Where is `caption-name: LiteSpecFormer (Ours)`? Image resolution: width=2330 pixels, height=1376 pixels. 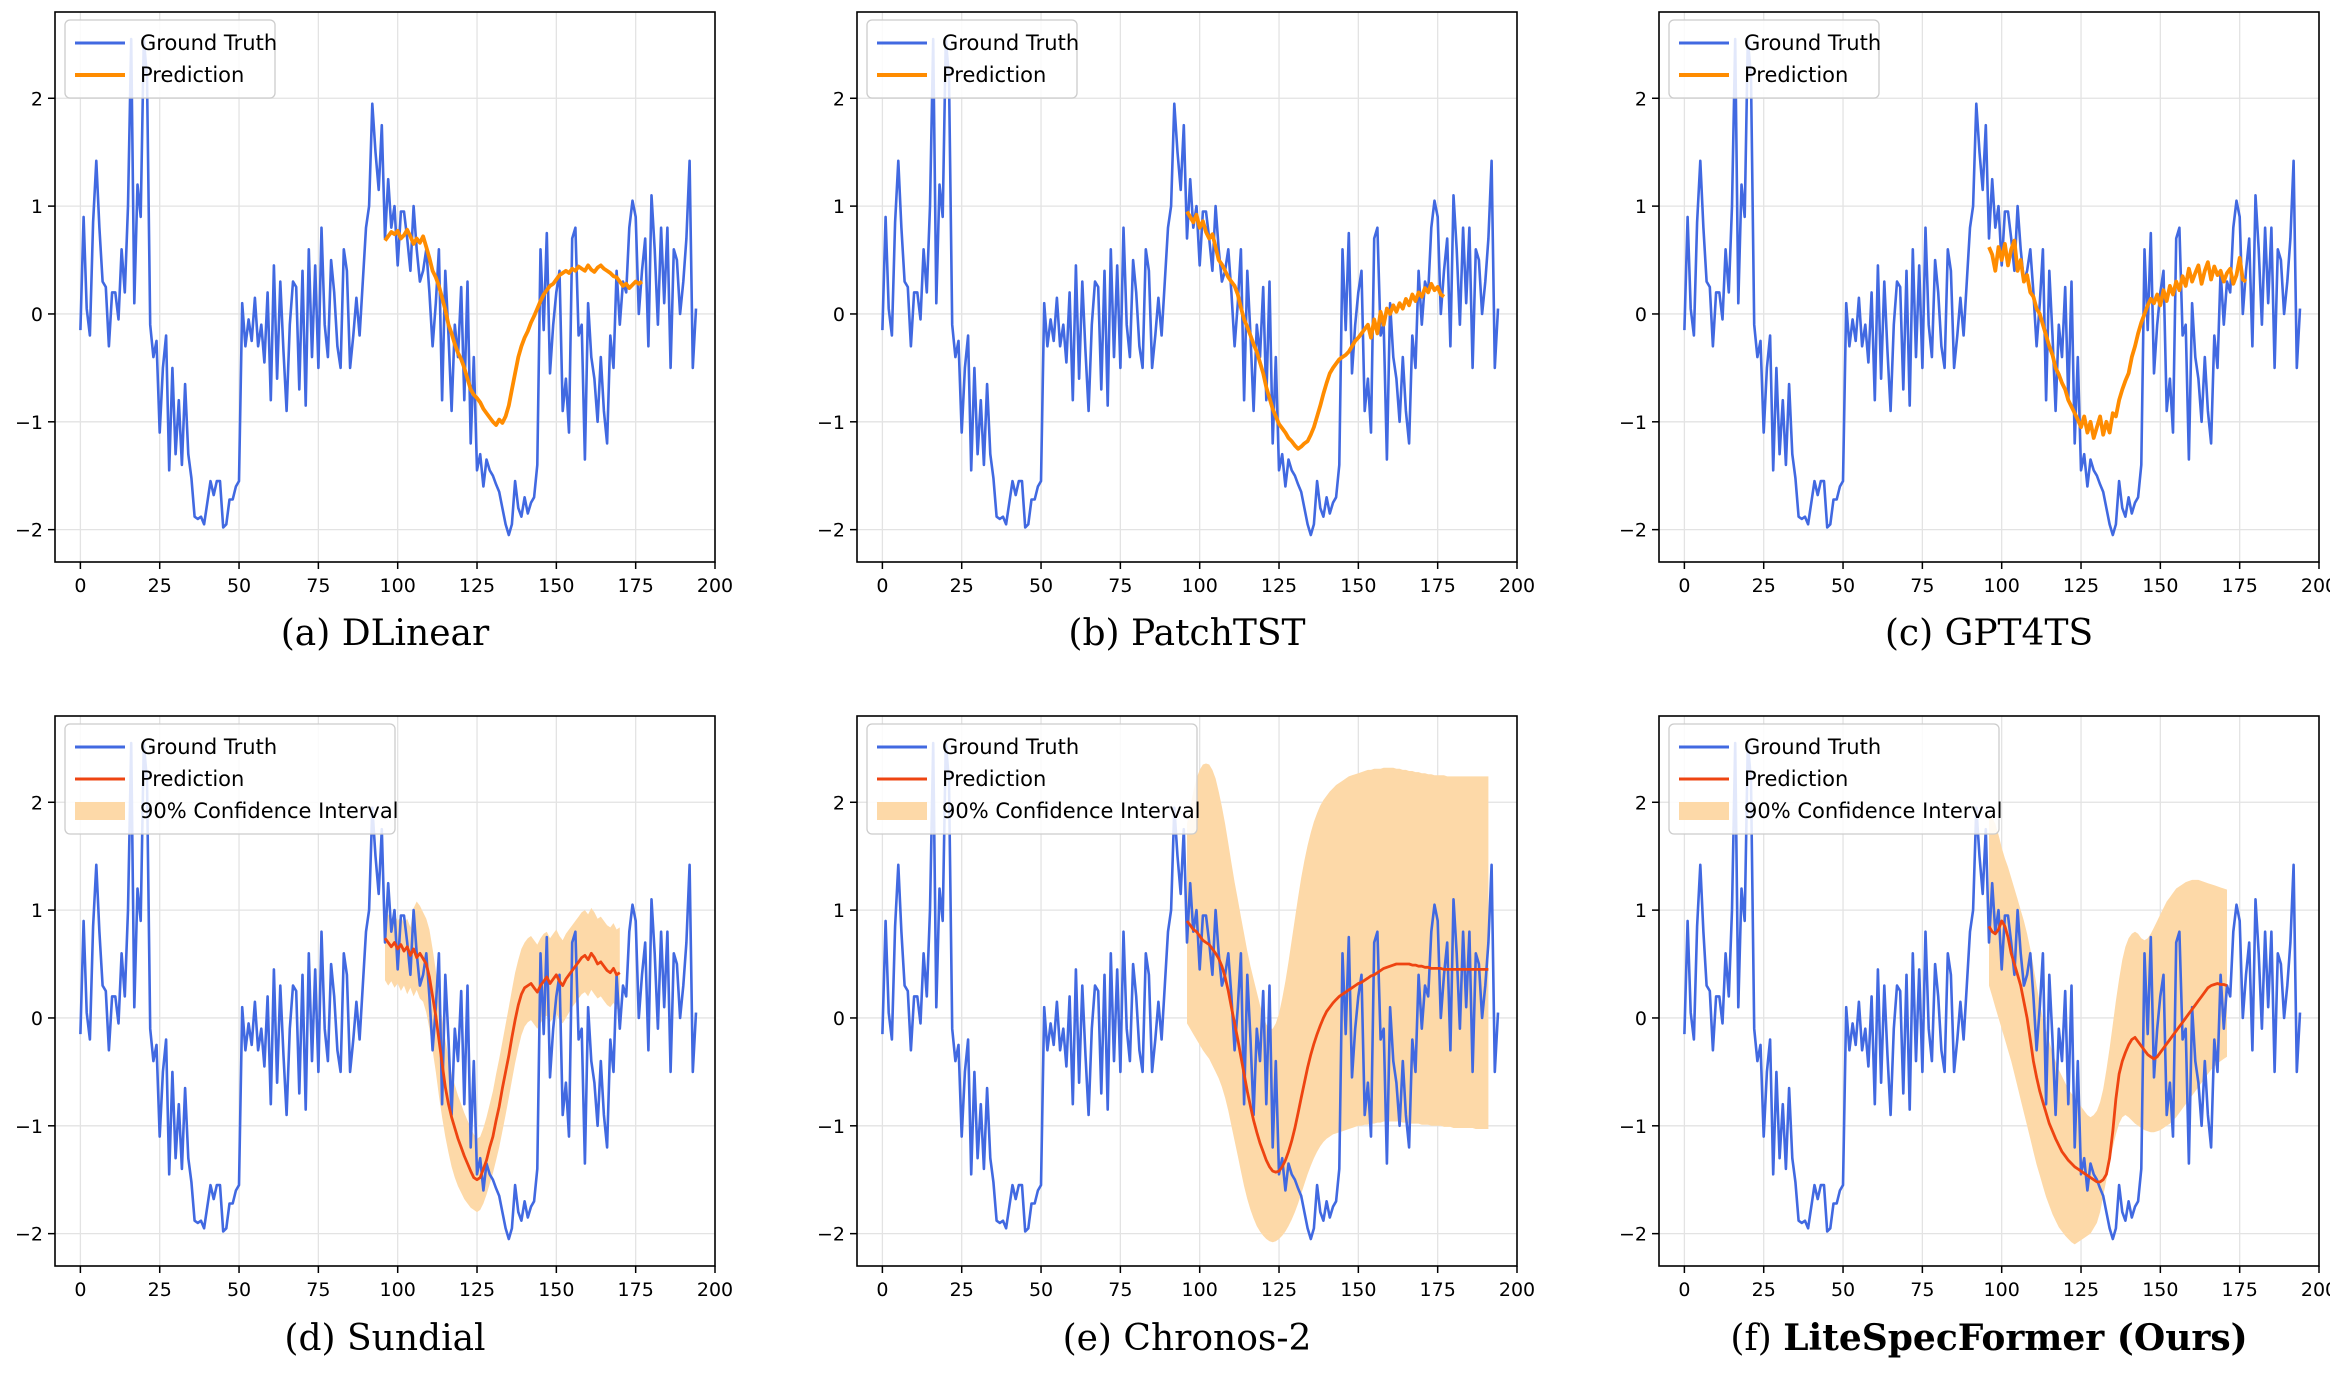
caption-name: LiteSpecFormer (Ours) is located at coordinates (2015, 1338).